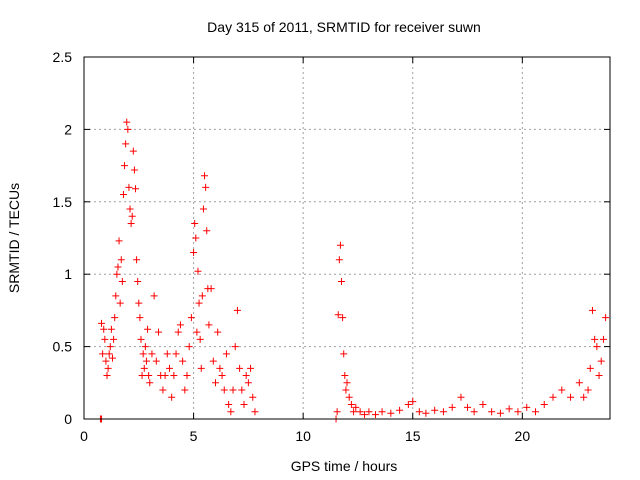  Describe the element at coordinates (344, 466) in the screenshot. I see `x-axis-label: GPS time / hours` at that location.